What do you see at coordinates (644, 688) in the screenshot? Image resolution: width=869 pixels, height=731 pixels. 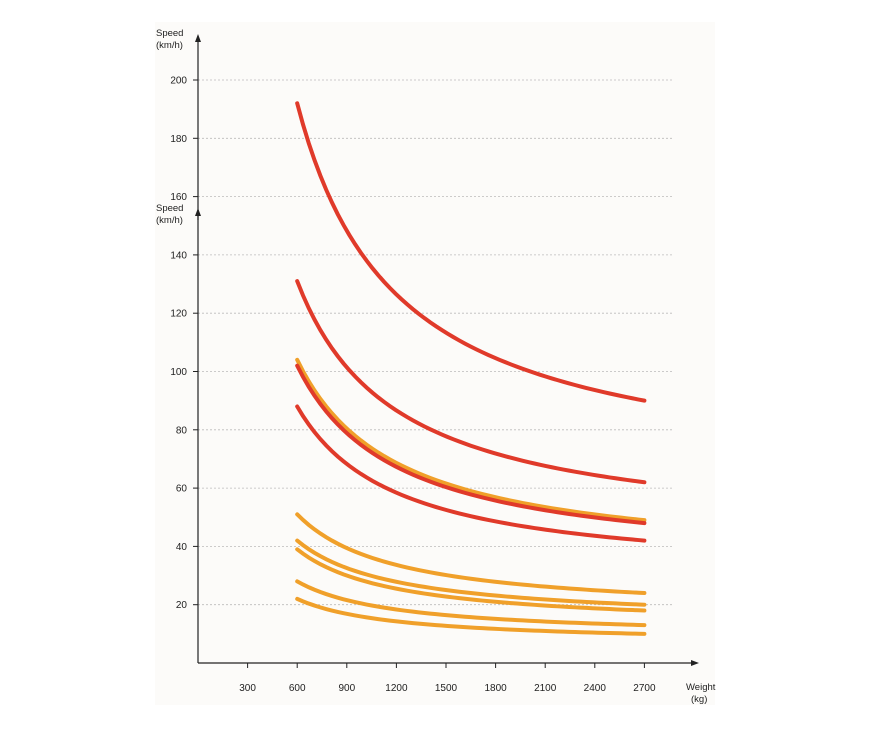 I see `x-tick-label: 2700` at bounding box center [644, 688].